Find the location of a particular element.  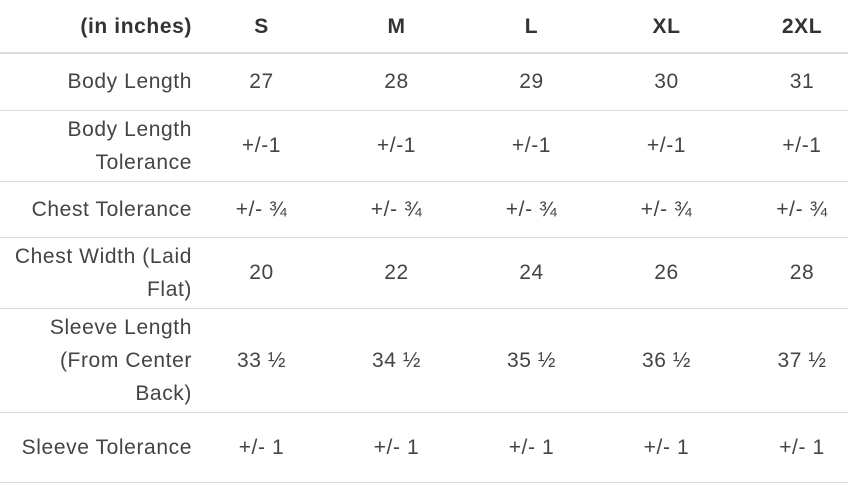

row-label: Chest Tolerance is located at coordinates (97, 209).